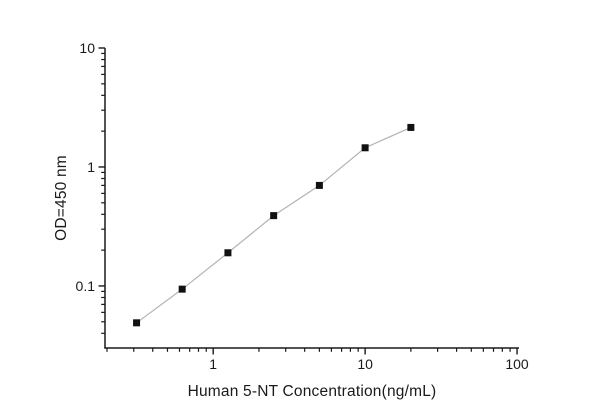 The image size is (600, 419). What do you see at coordinates (312, 391) in the screenshot?
I see `x-axis-title: Human 5-NT Concentration(ng/mL)` at bounding box center [312, 391].